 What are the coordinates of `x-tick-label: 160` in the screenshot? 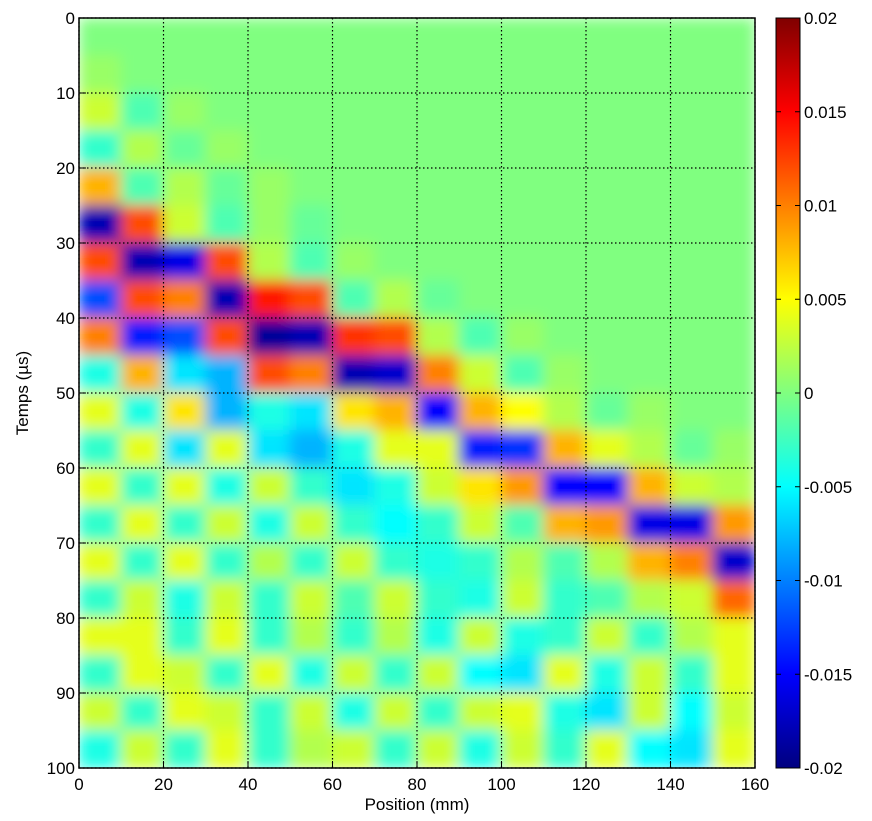 It's located at (755, 784).